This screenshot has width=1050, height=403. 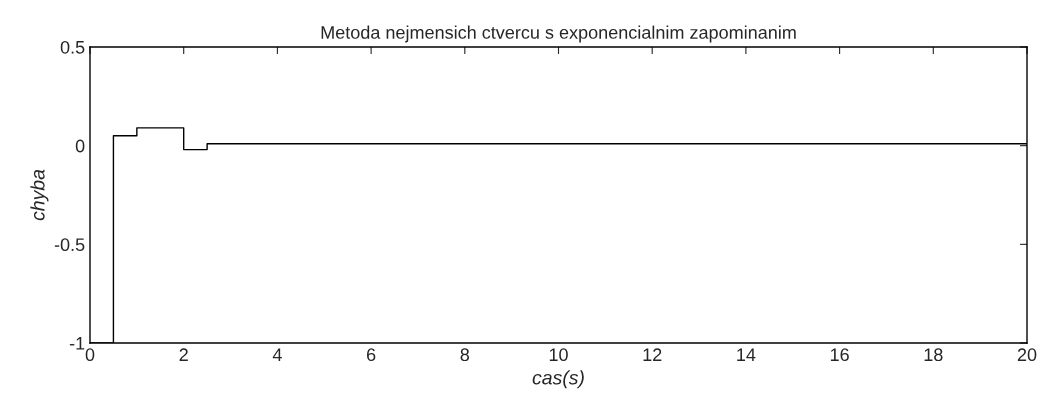 What do you see at coordinates (77, 343) in the screenshot?
I see `y-tick-label: -1` at bounding box center [77, 343].